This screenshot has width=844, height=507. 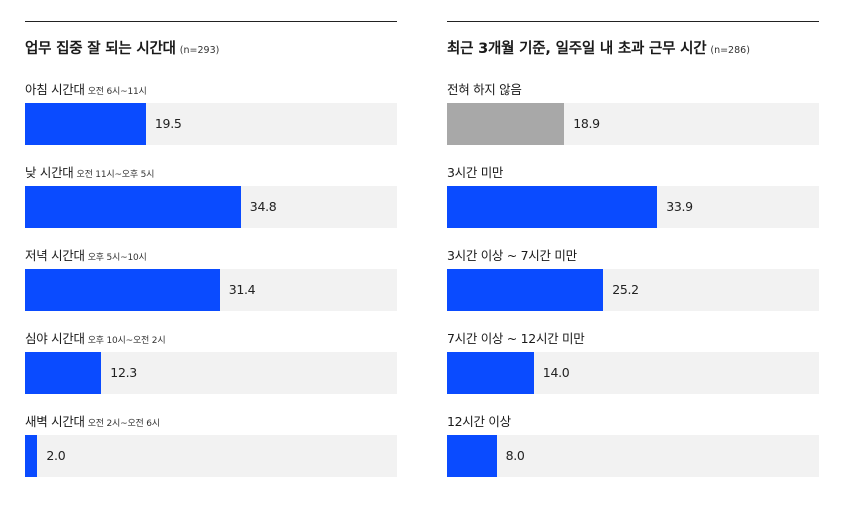 What do you see at coordinates (633, 124) in the screenshot?
I see `bar-track: 18.9` at bounding box center [633, 124].